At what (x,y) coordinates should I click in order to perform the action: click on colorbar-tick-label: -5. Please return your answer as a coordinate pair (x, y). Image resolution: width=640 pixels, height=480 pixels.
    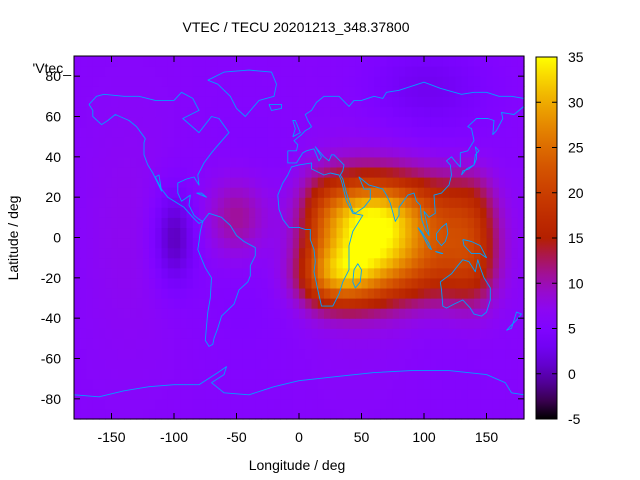
    Looking at the image, I should click on (574, 419).